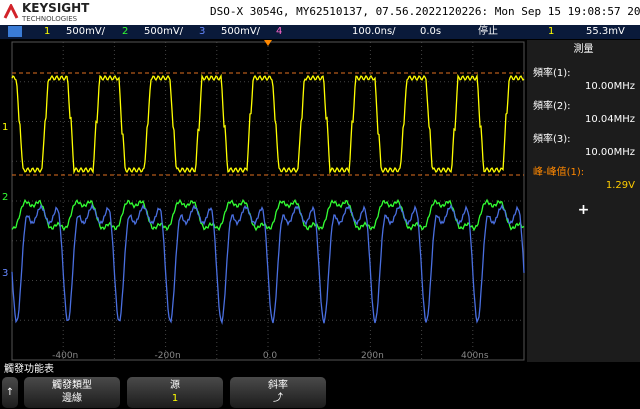 The width and height of the screenshot is (640, 409). I want to click on ch2: 2, so click(125, 31).